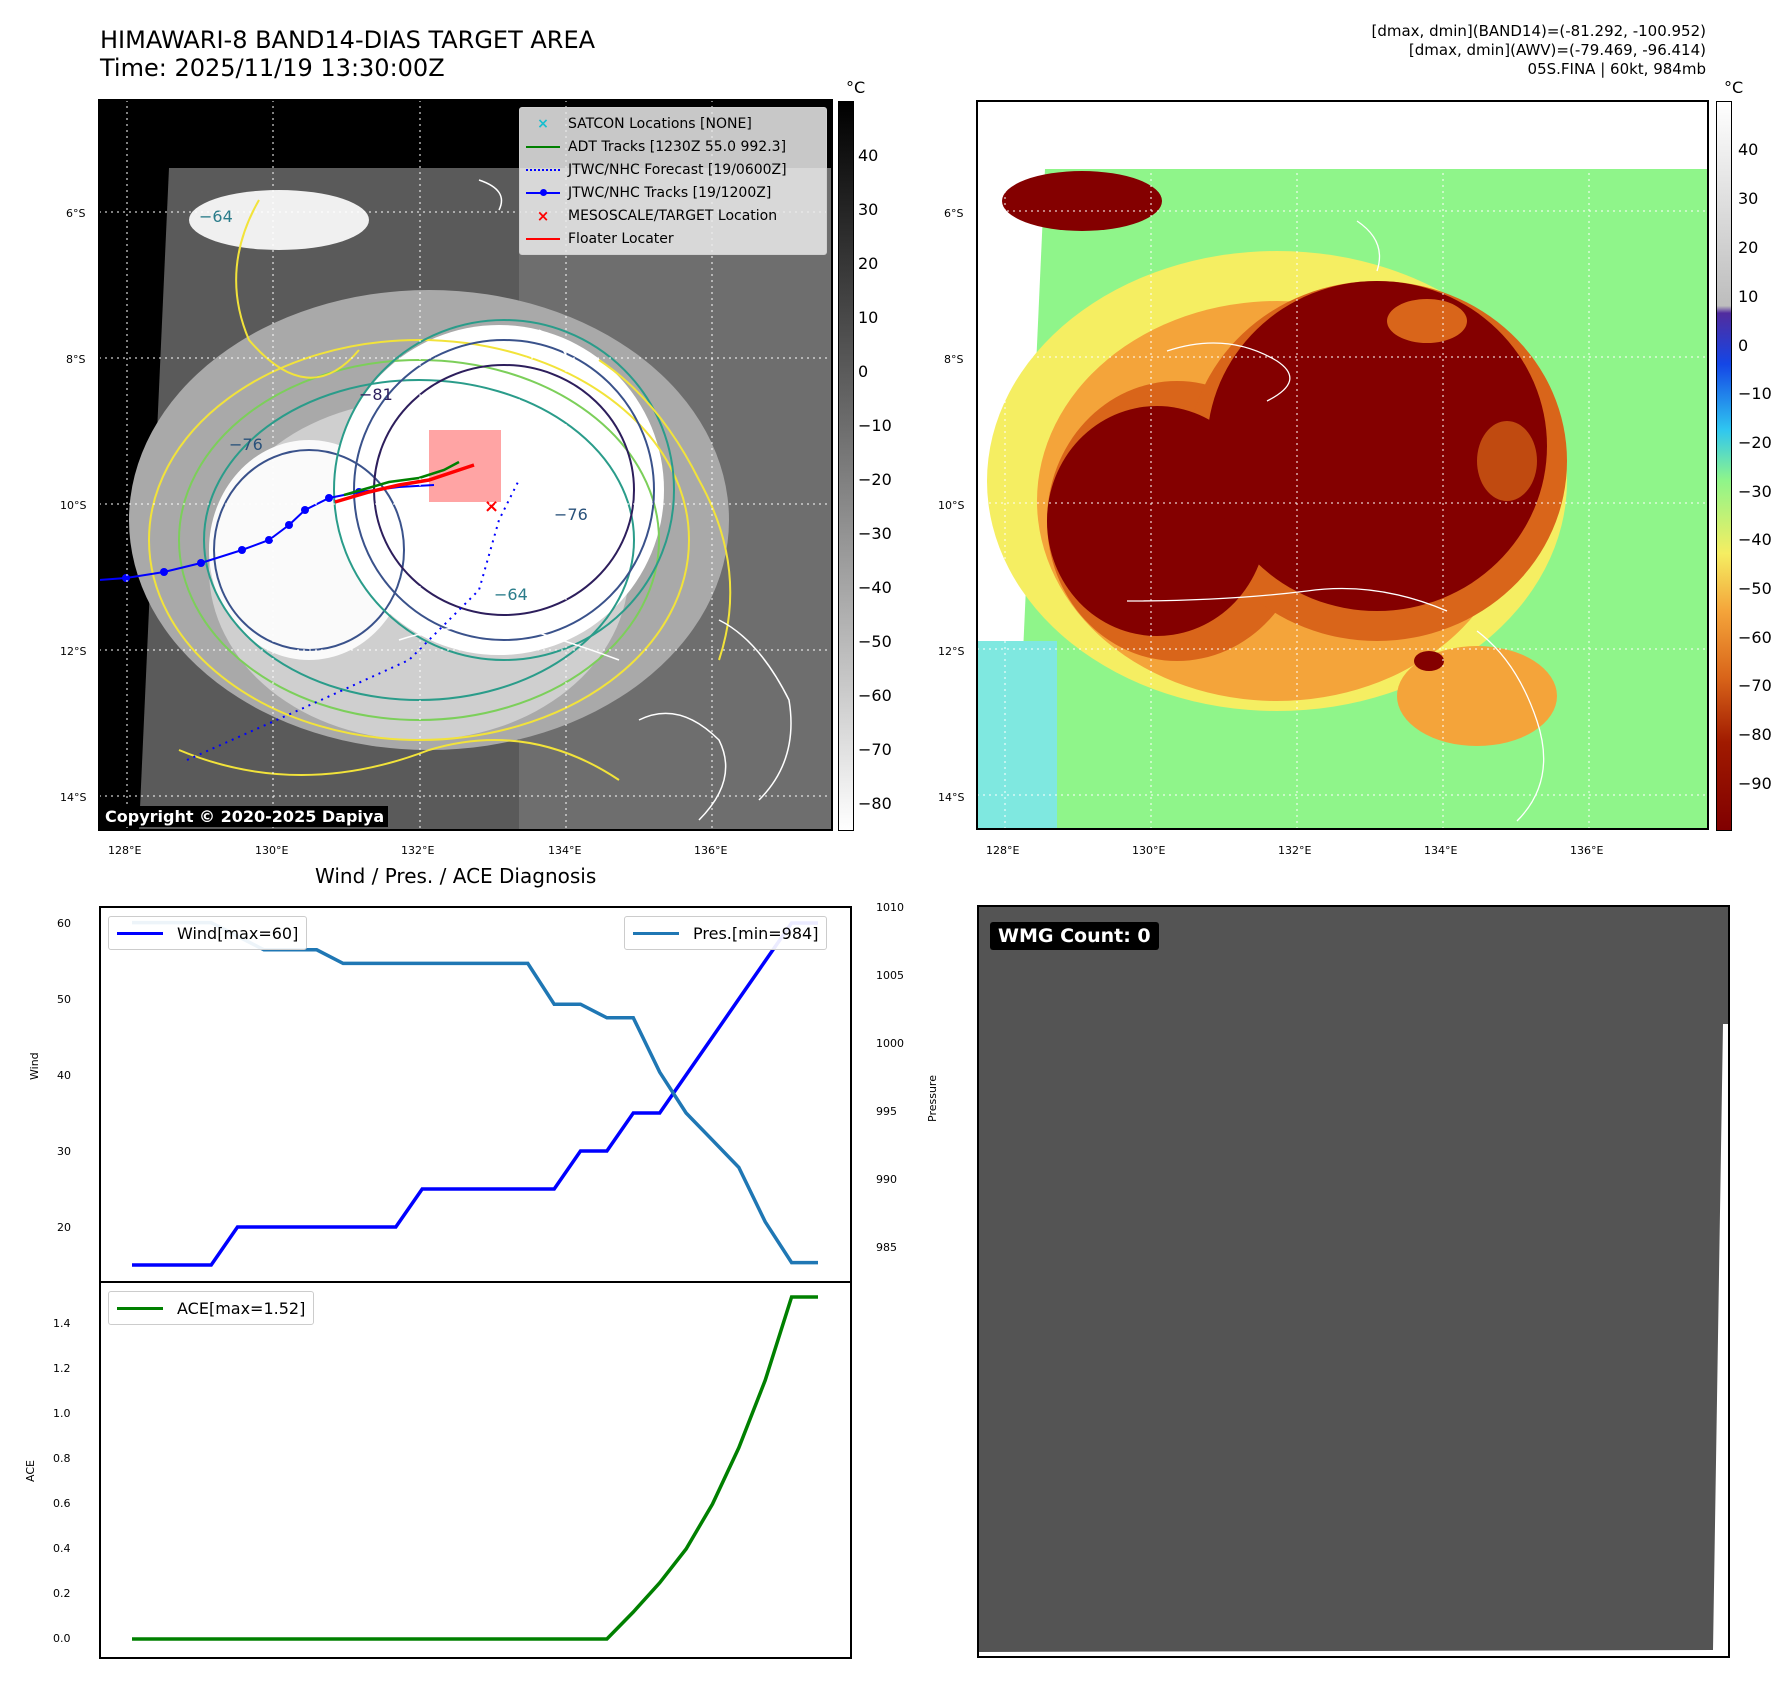 This screenshot has height=1690, width=1792. What do you see at coordinates (886, 1247) in the screenshot?
I see `pres-tick: 985` at bounding box center [886, 1247].